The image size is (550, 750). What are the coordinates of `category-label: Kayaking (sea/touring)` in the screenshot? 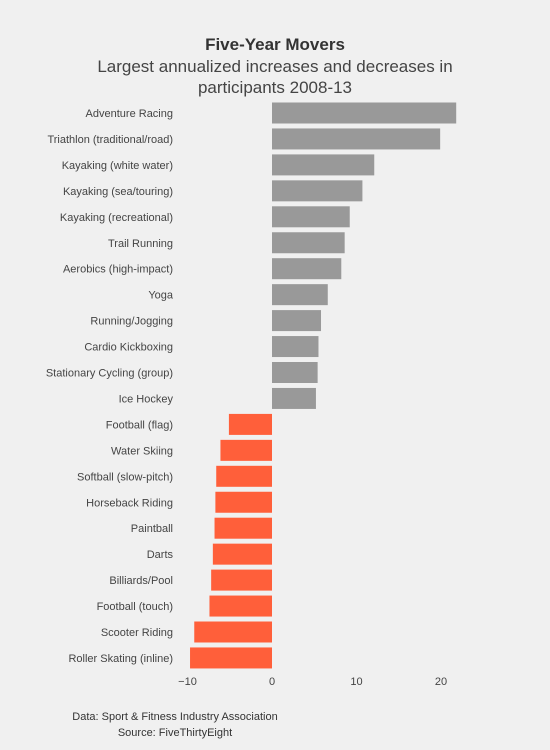 It's located at (118, 192).